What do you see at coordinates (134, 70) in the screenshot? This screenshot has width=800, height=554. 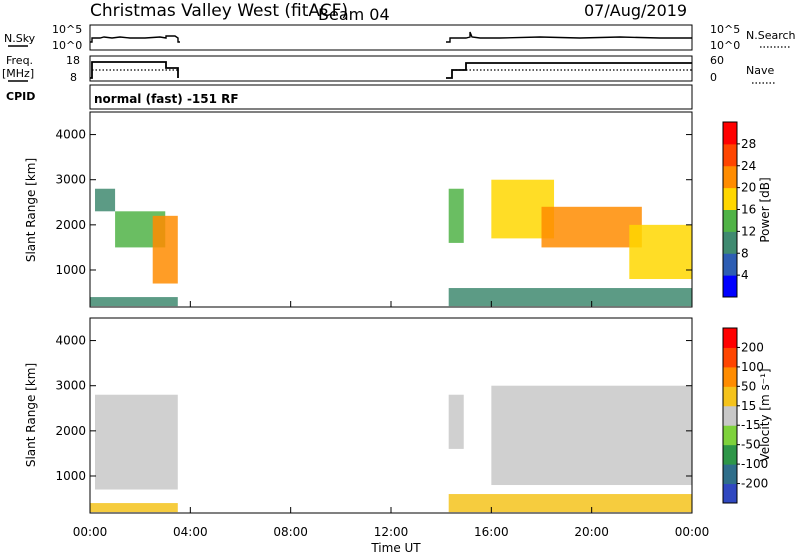 I see `freq-trace-am` at bounding box center [134, 70].